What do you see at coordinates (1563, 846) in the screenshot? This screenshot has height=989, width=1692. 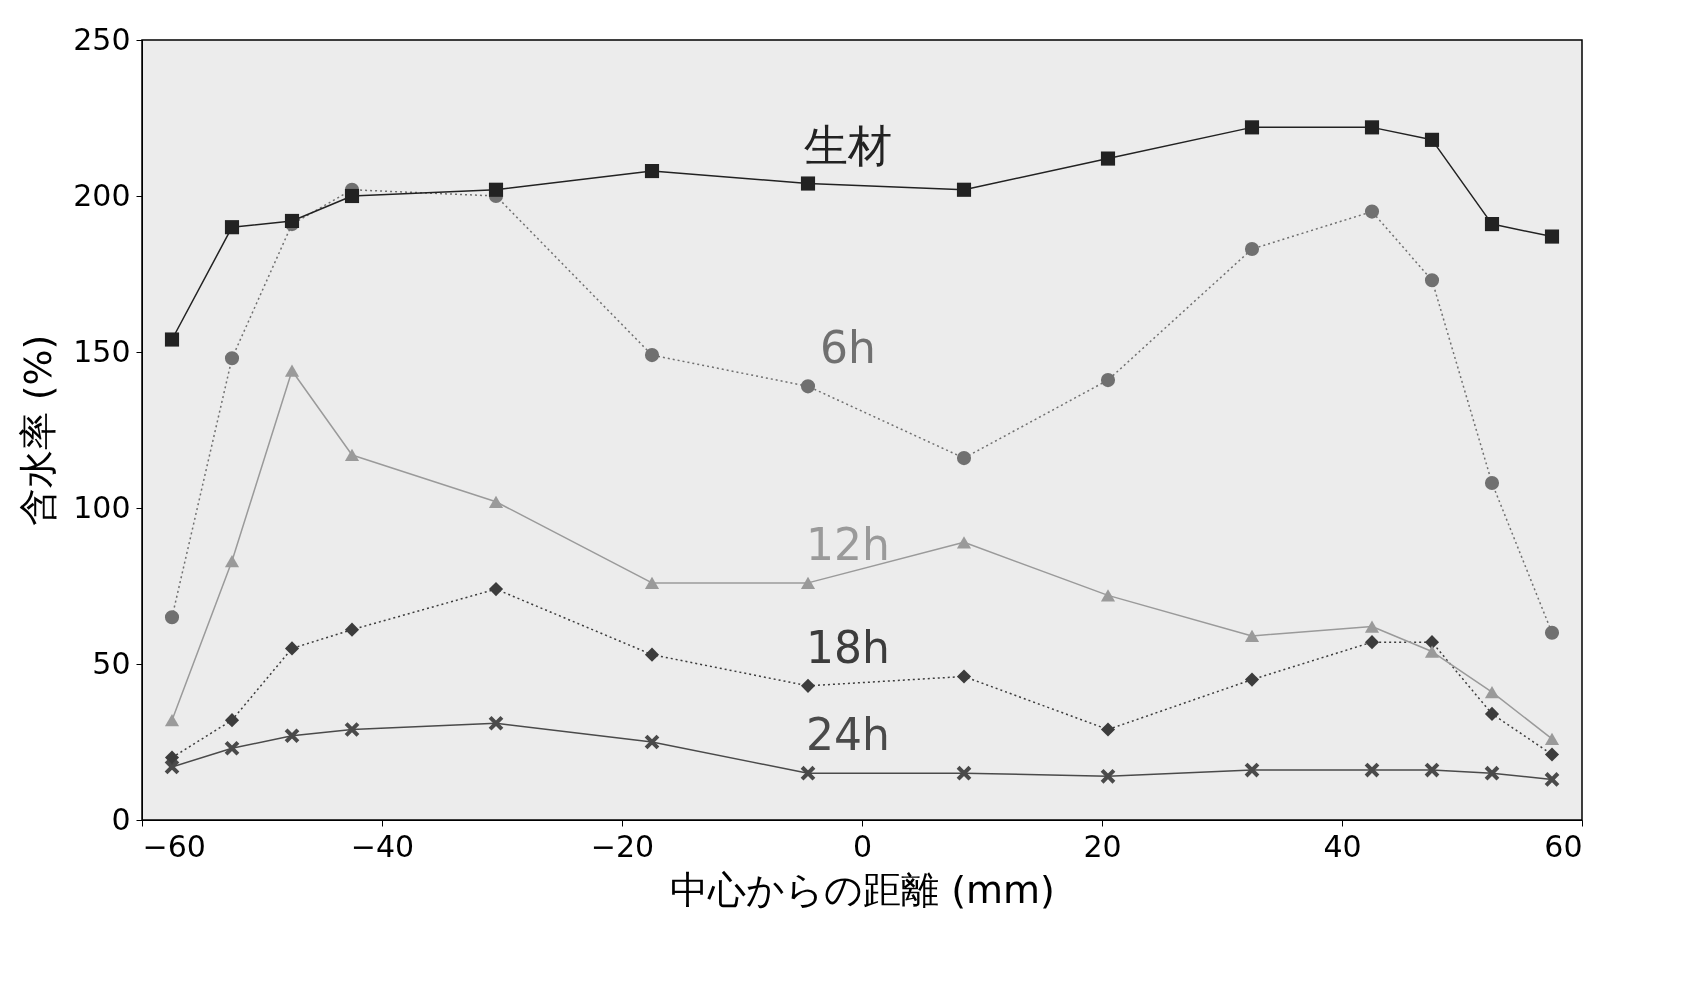 I see `x-tick-label: 60` at bounding box center [1563, 846].